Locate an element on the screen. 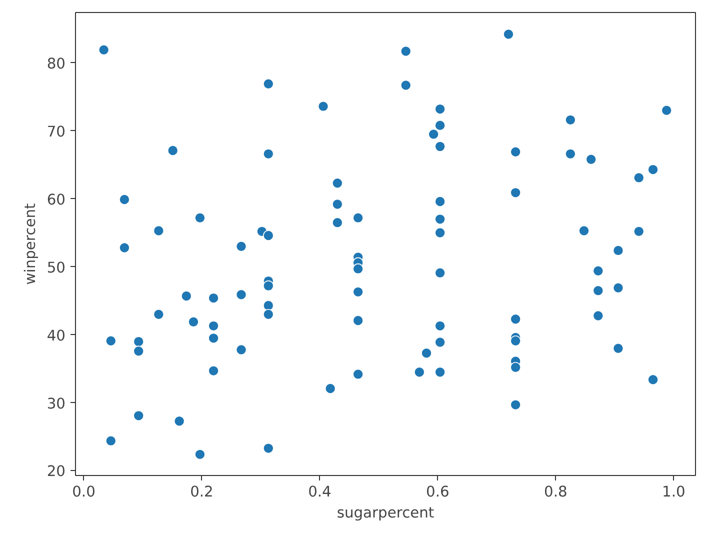 Image resolution: width=723 pixels, height=549 pixels. y-axis-title: winpercent is located at coordinates (30, 244).